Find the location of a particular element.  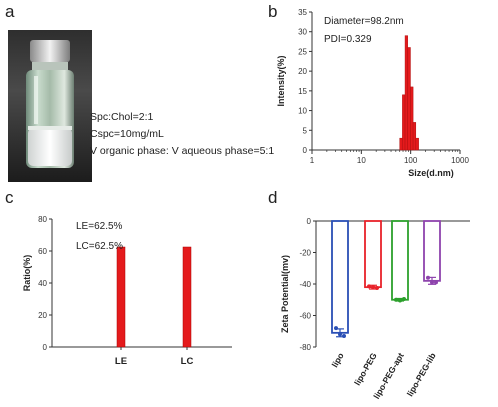

y-tick-label: -60 is located at coordinates (305, 316).